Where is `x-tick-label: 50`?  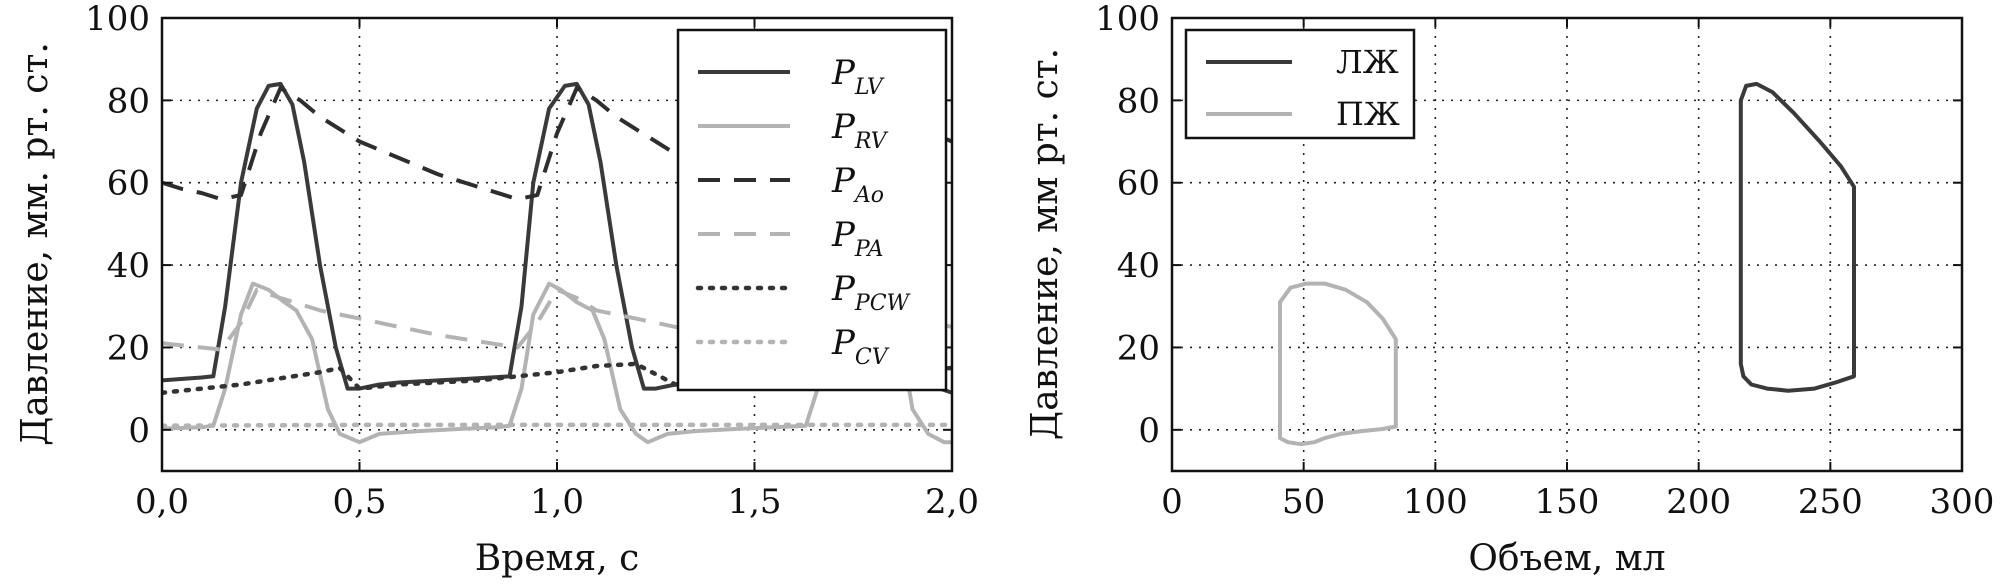 x-tick-label: 50 is located at coordinates (1303, 502).